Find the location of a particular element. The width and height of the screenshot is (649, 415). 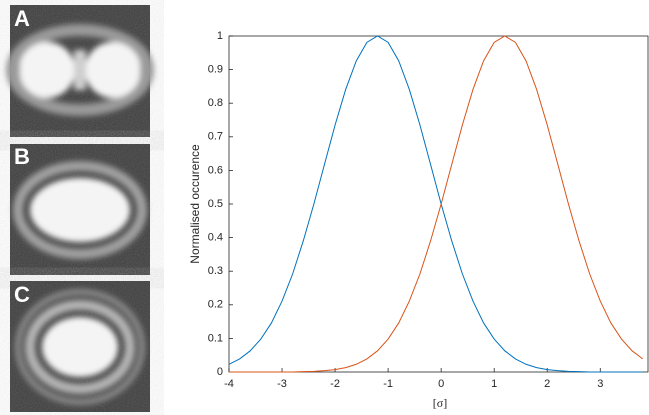

x-tick-label: -4 is located at coordinates (229, 384).